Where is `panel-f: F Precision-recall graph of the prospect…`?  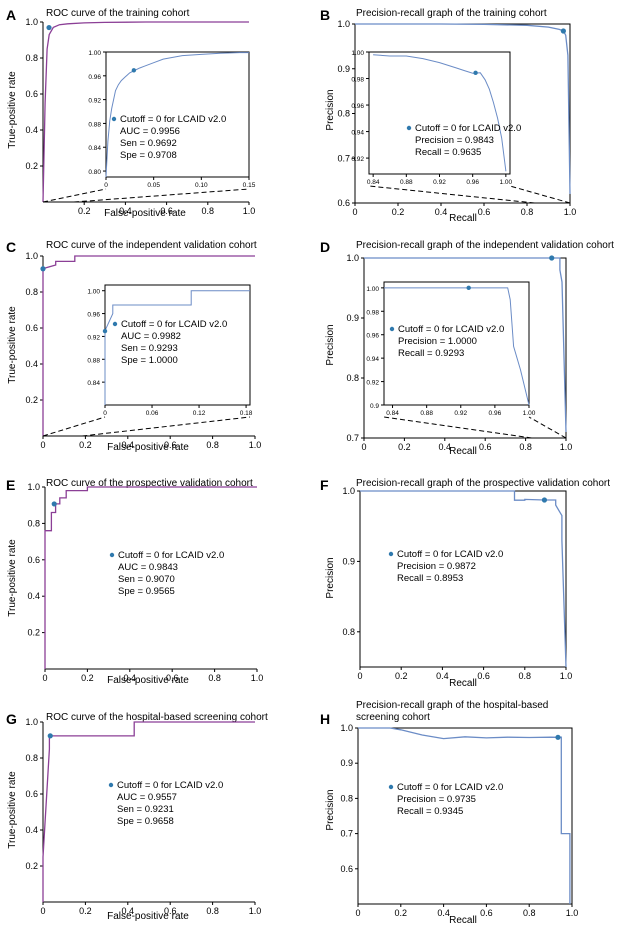 panel-f: F Precision-recall graph of the prospect… is located at coordinates (465, 583).